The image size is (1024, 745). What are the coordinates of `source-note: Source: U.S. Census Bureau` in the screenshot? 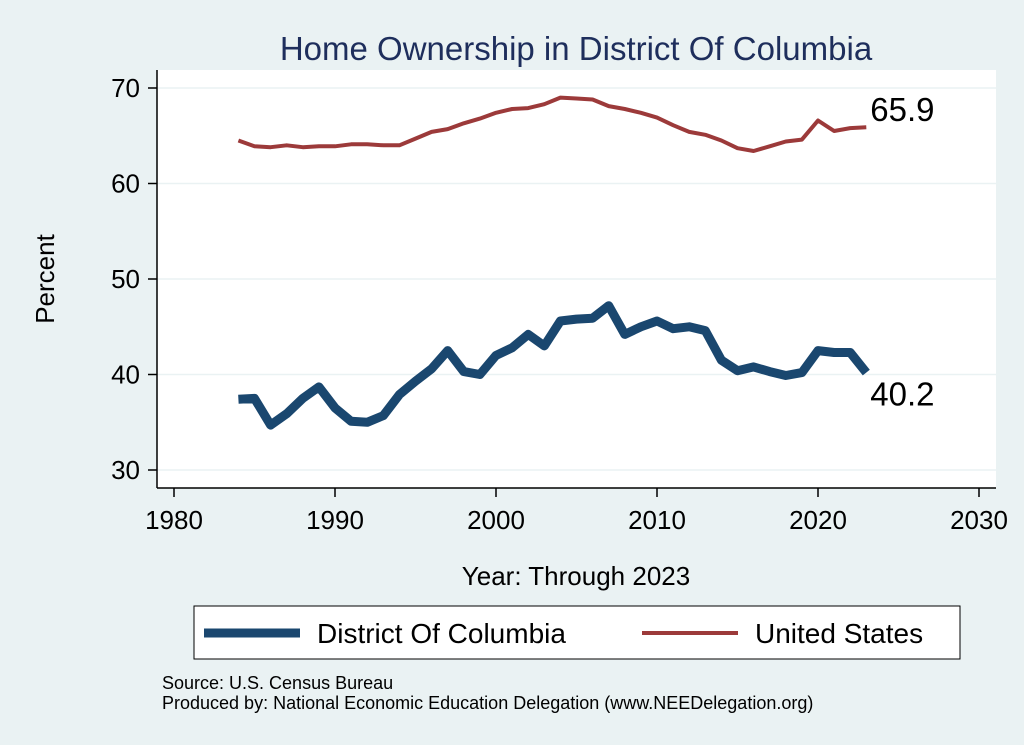 It's located at (277, 683).